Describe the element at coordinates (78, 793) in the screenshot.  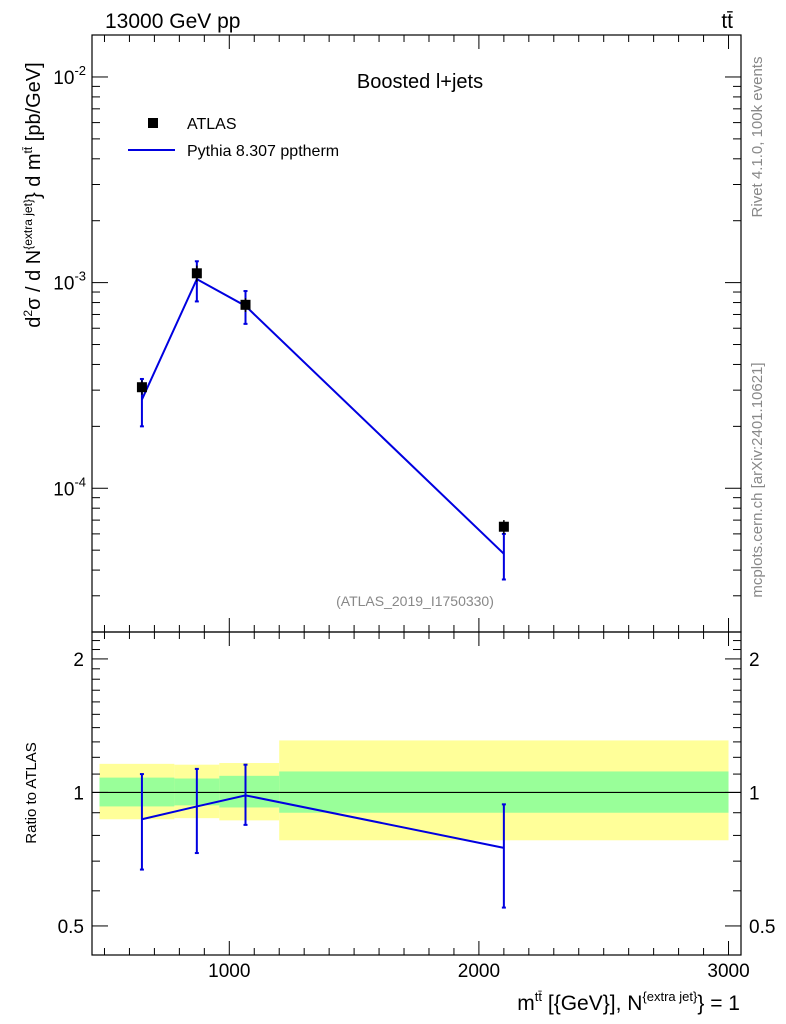
I see `y-tick-label: 1` at that location.